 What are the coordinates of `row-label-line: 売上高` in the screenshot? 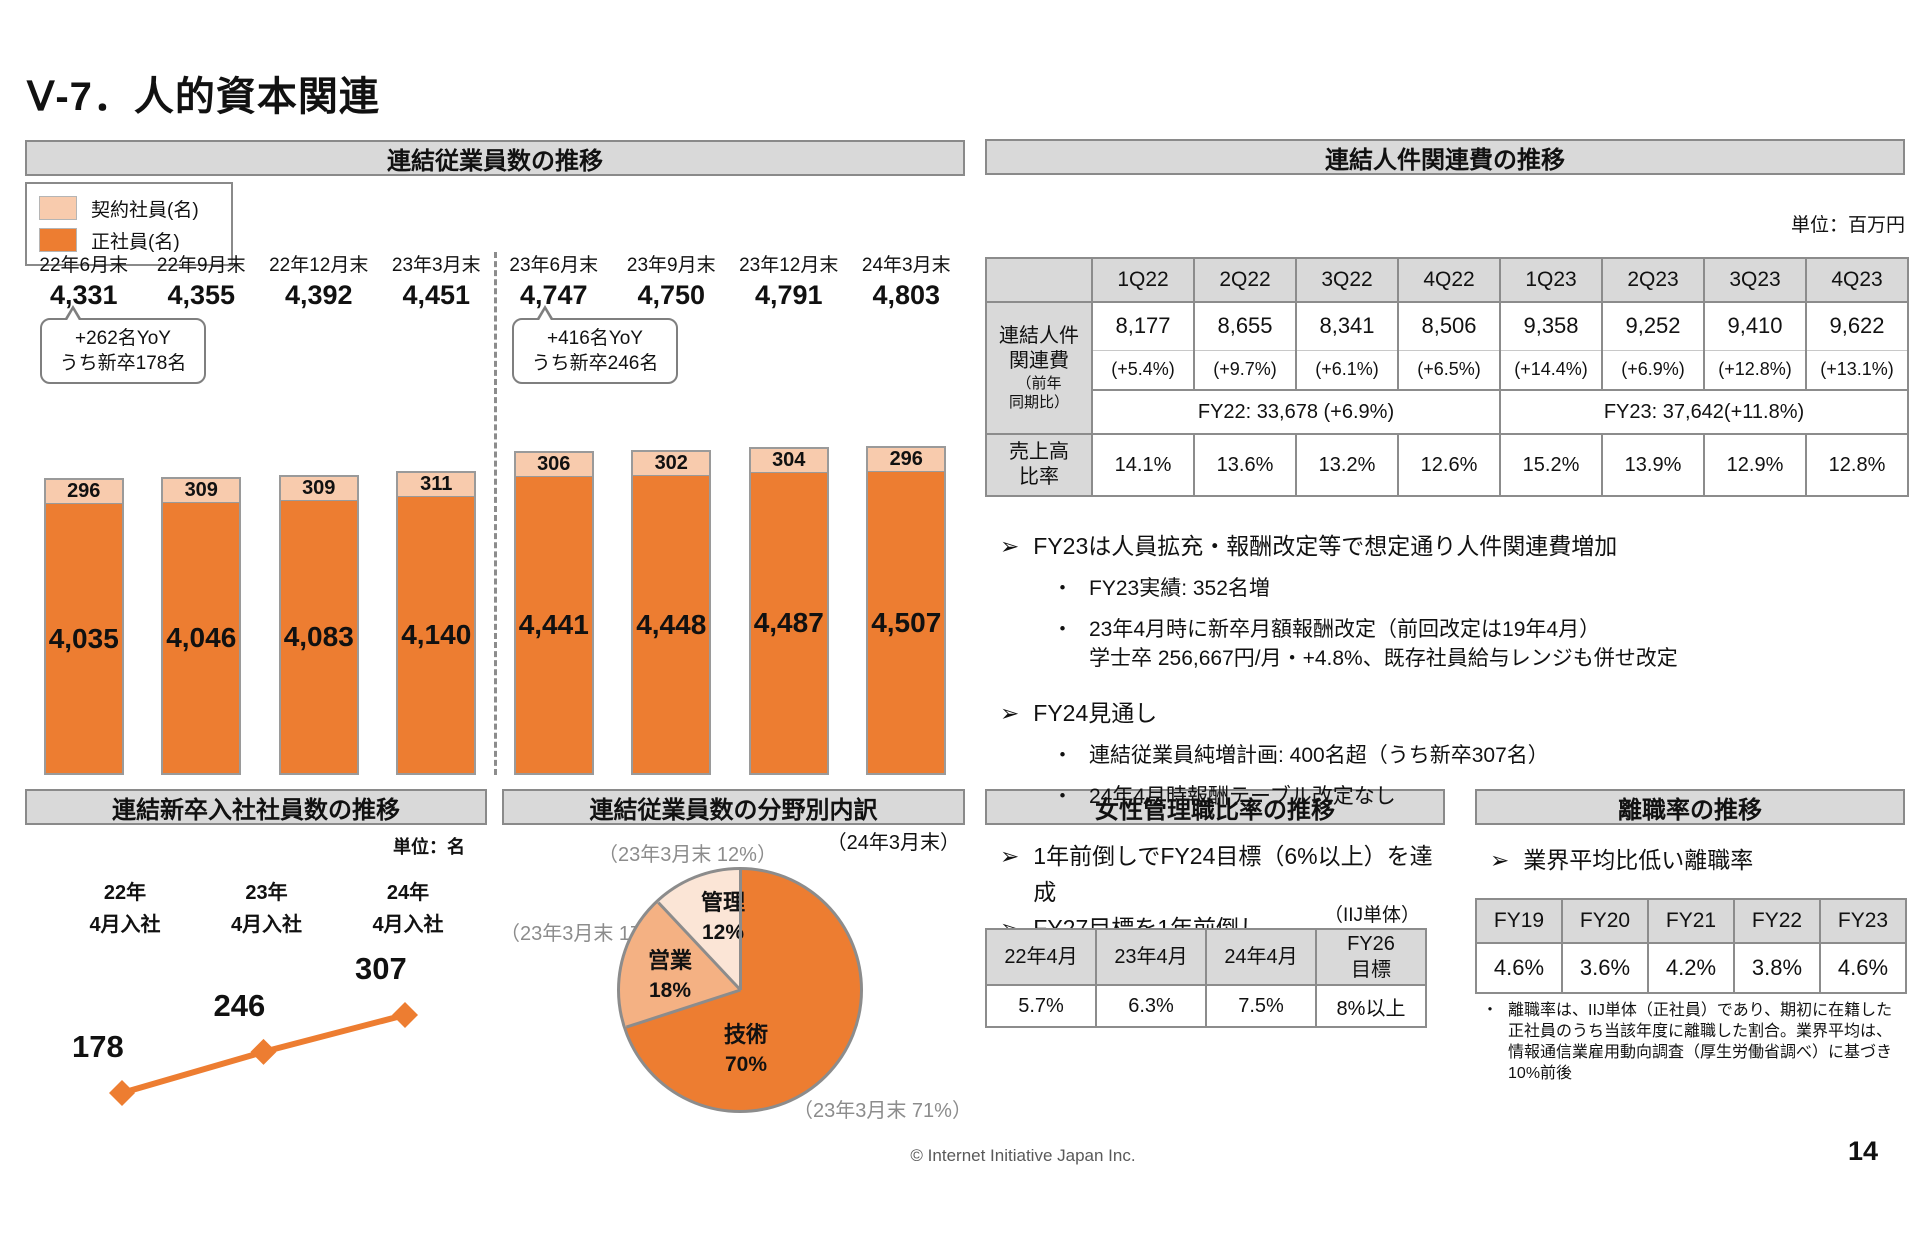 It's located at (1039, 452).